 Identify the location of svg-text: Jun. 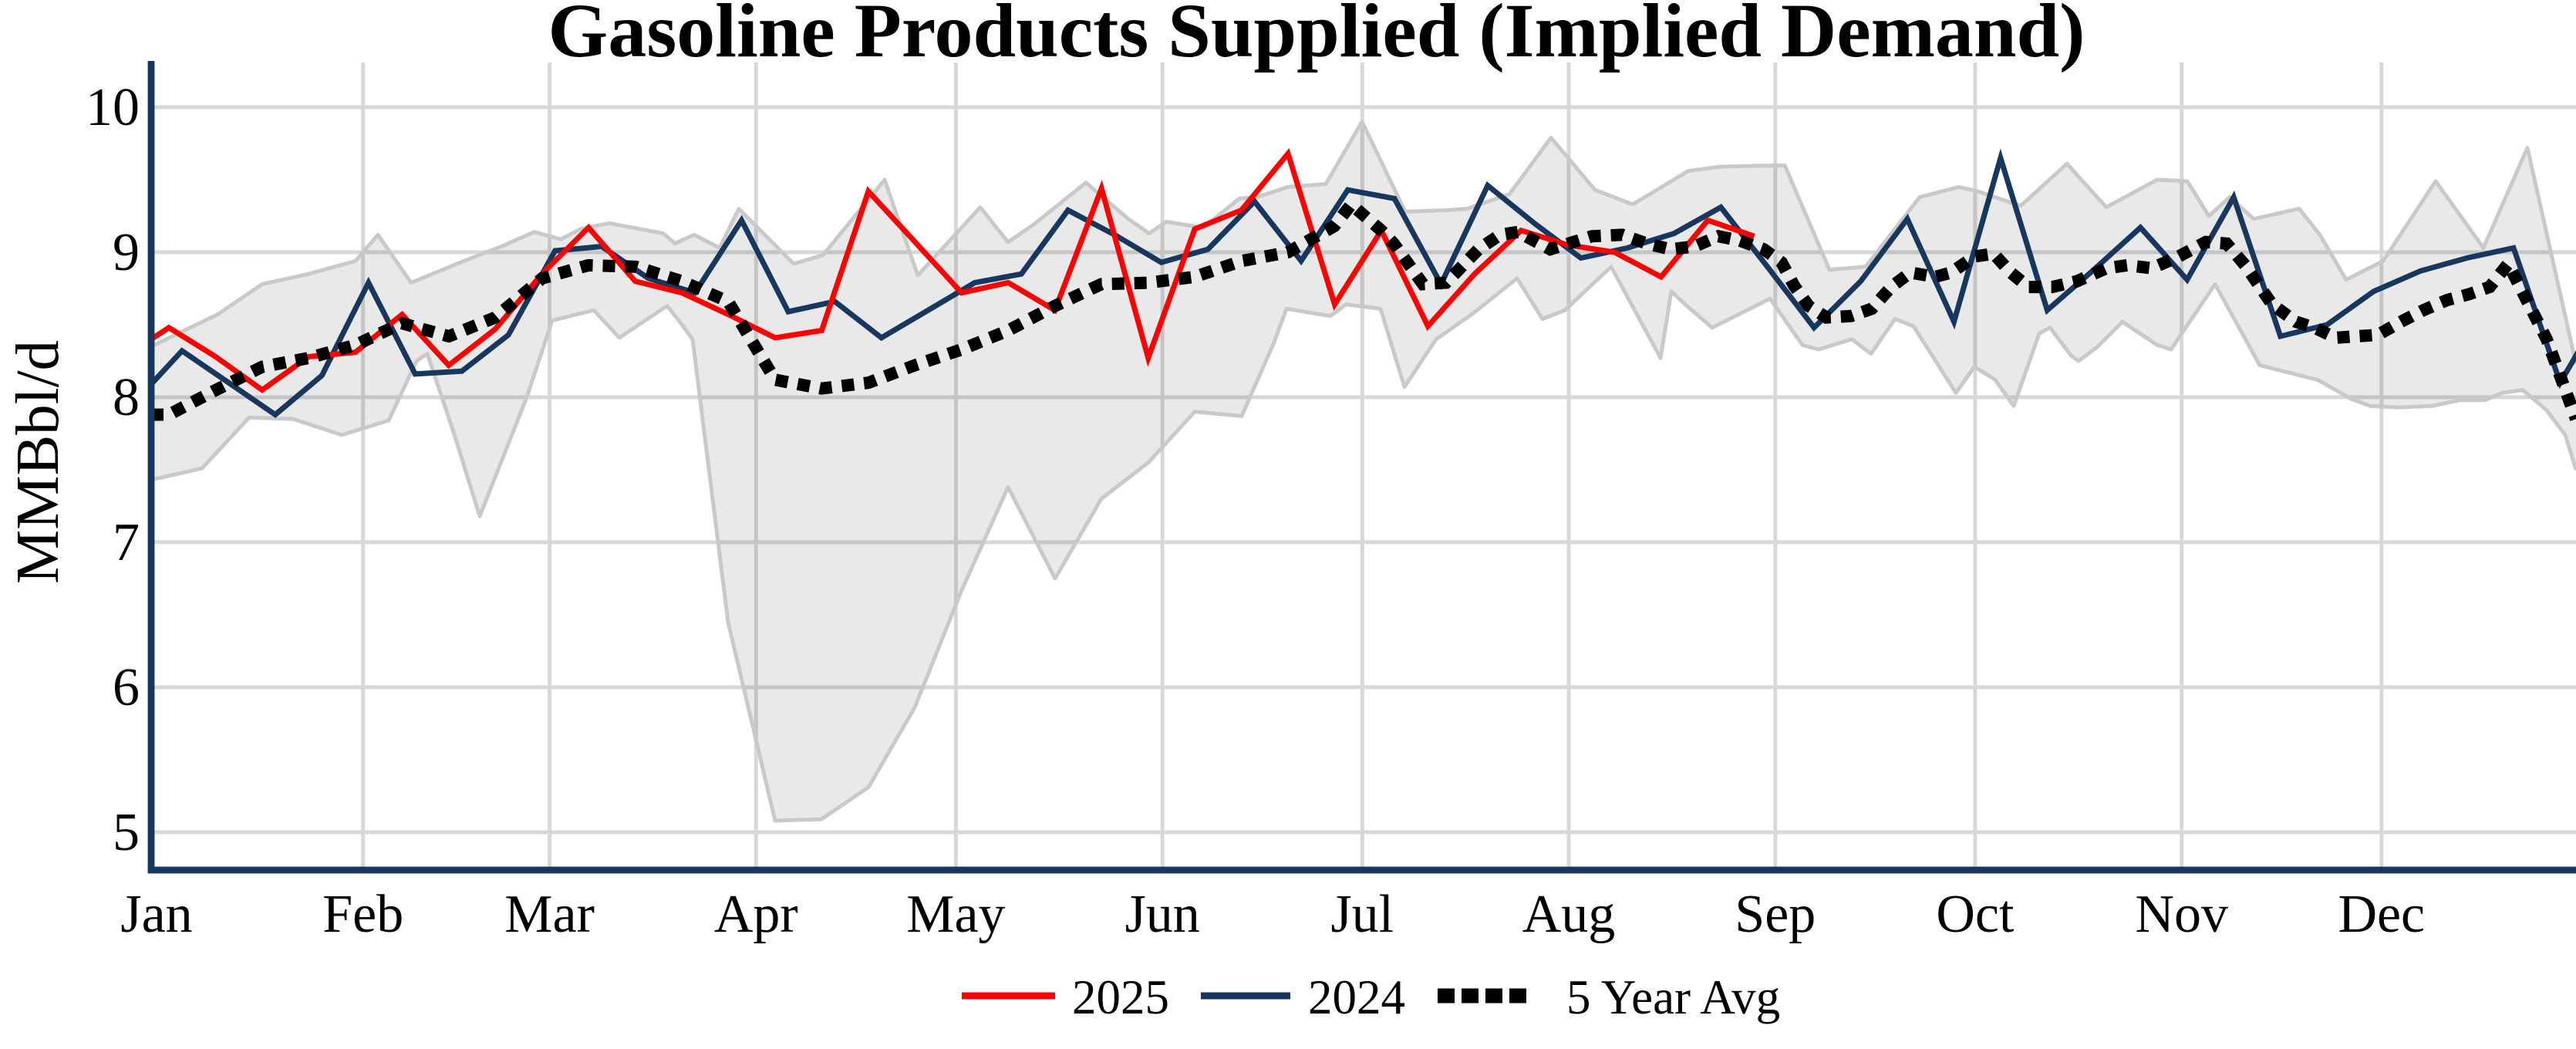
(1162, 915).